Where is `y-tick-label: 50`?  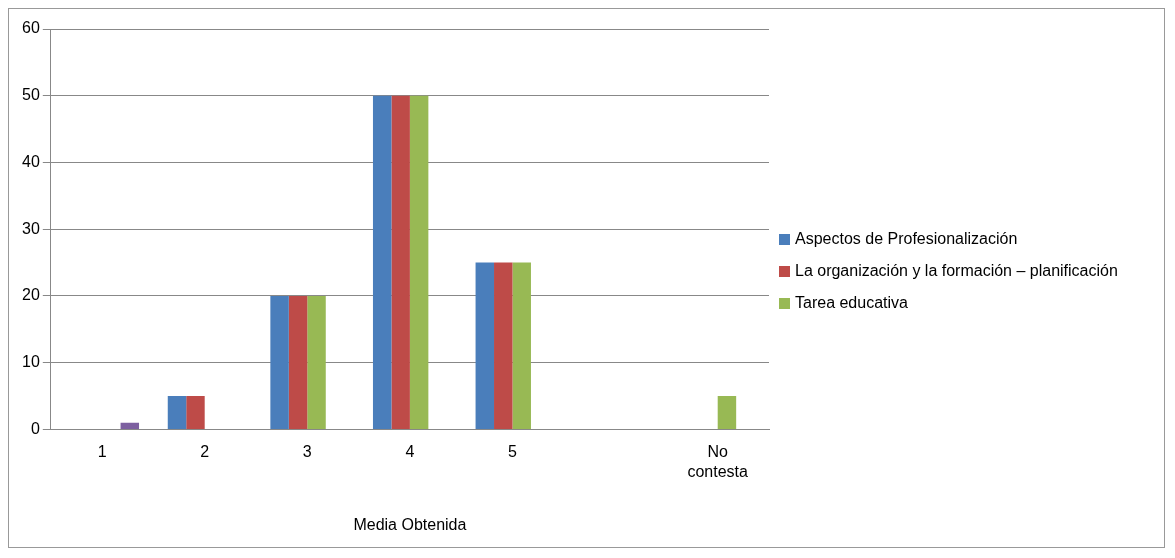
y-tick-label: 50 is located at coordinates (31, 95).